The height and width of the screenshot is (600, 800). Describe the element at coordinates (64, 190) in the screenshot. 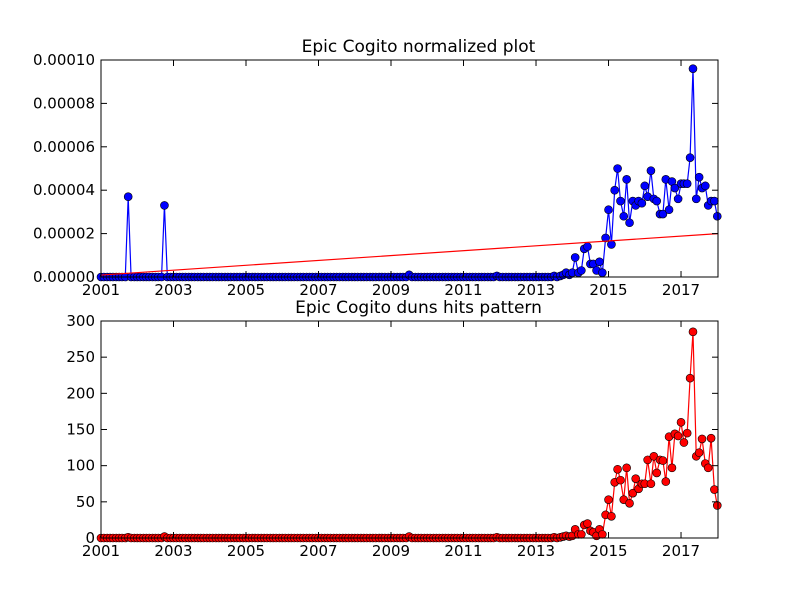

I see `y-tick-label: 0.00004` at that location.